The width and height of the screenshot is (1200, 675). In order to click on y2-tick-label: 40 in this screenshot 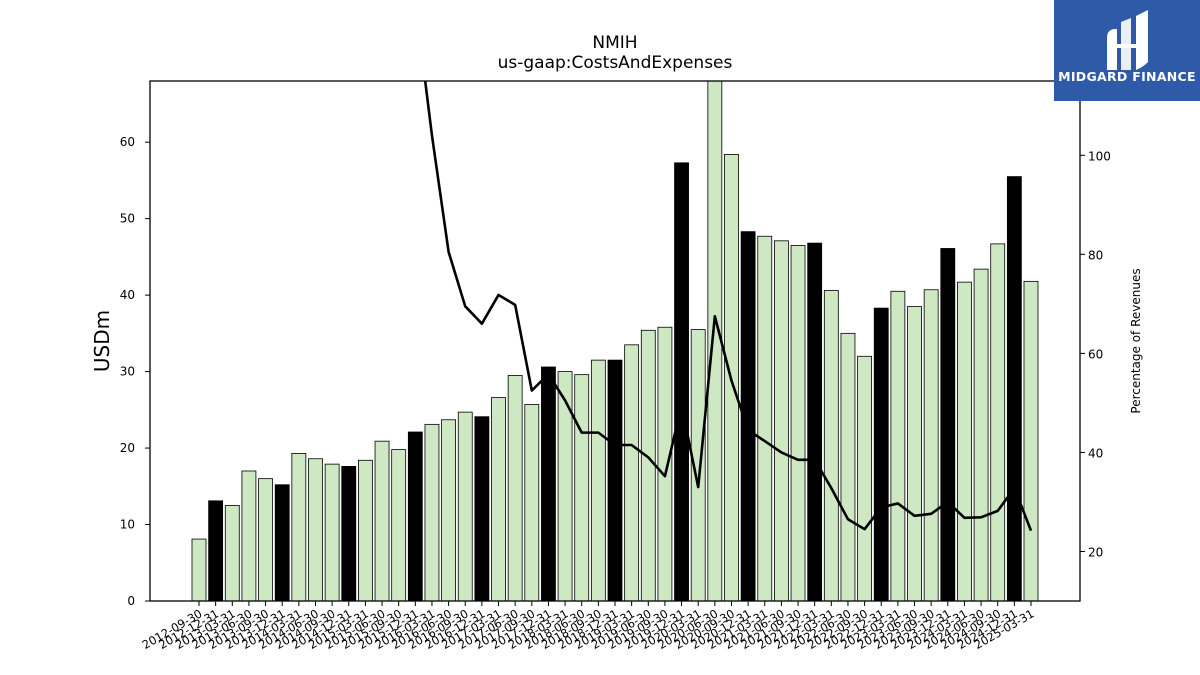, I will do `click(1095, 453)`.